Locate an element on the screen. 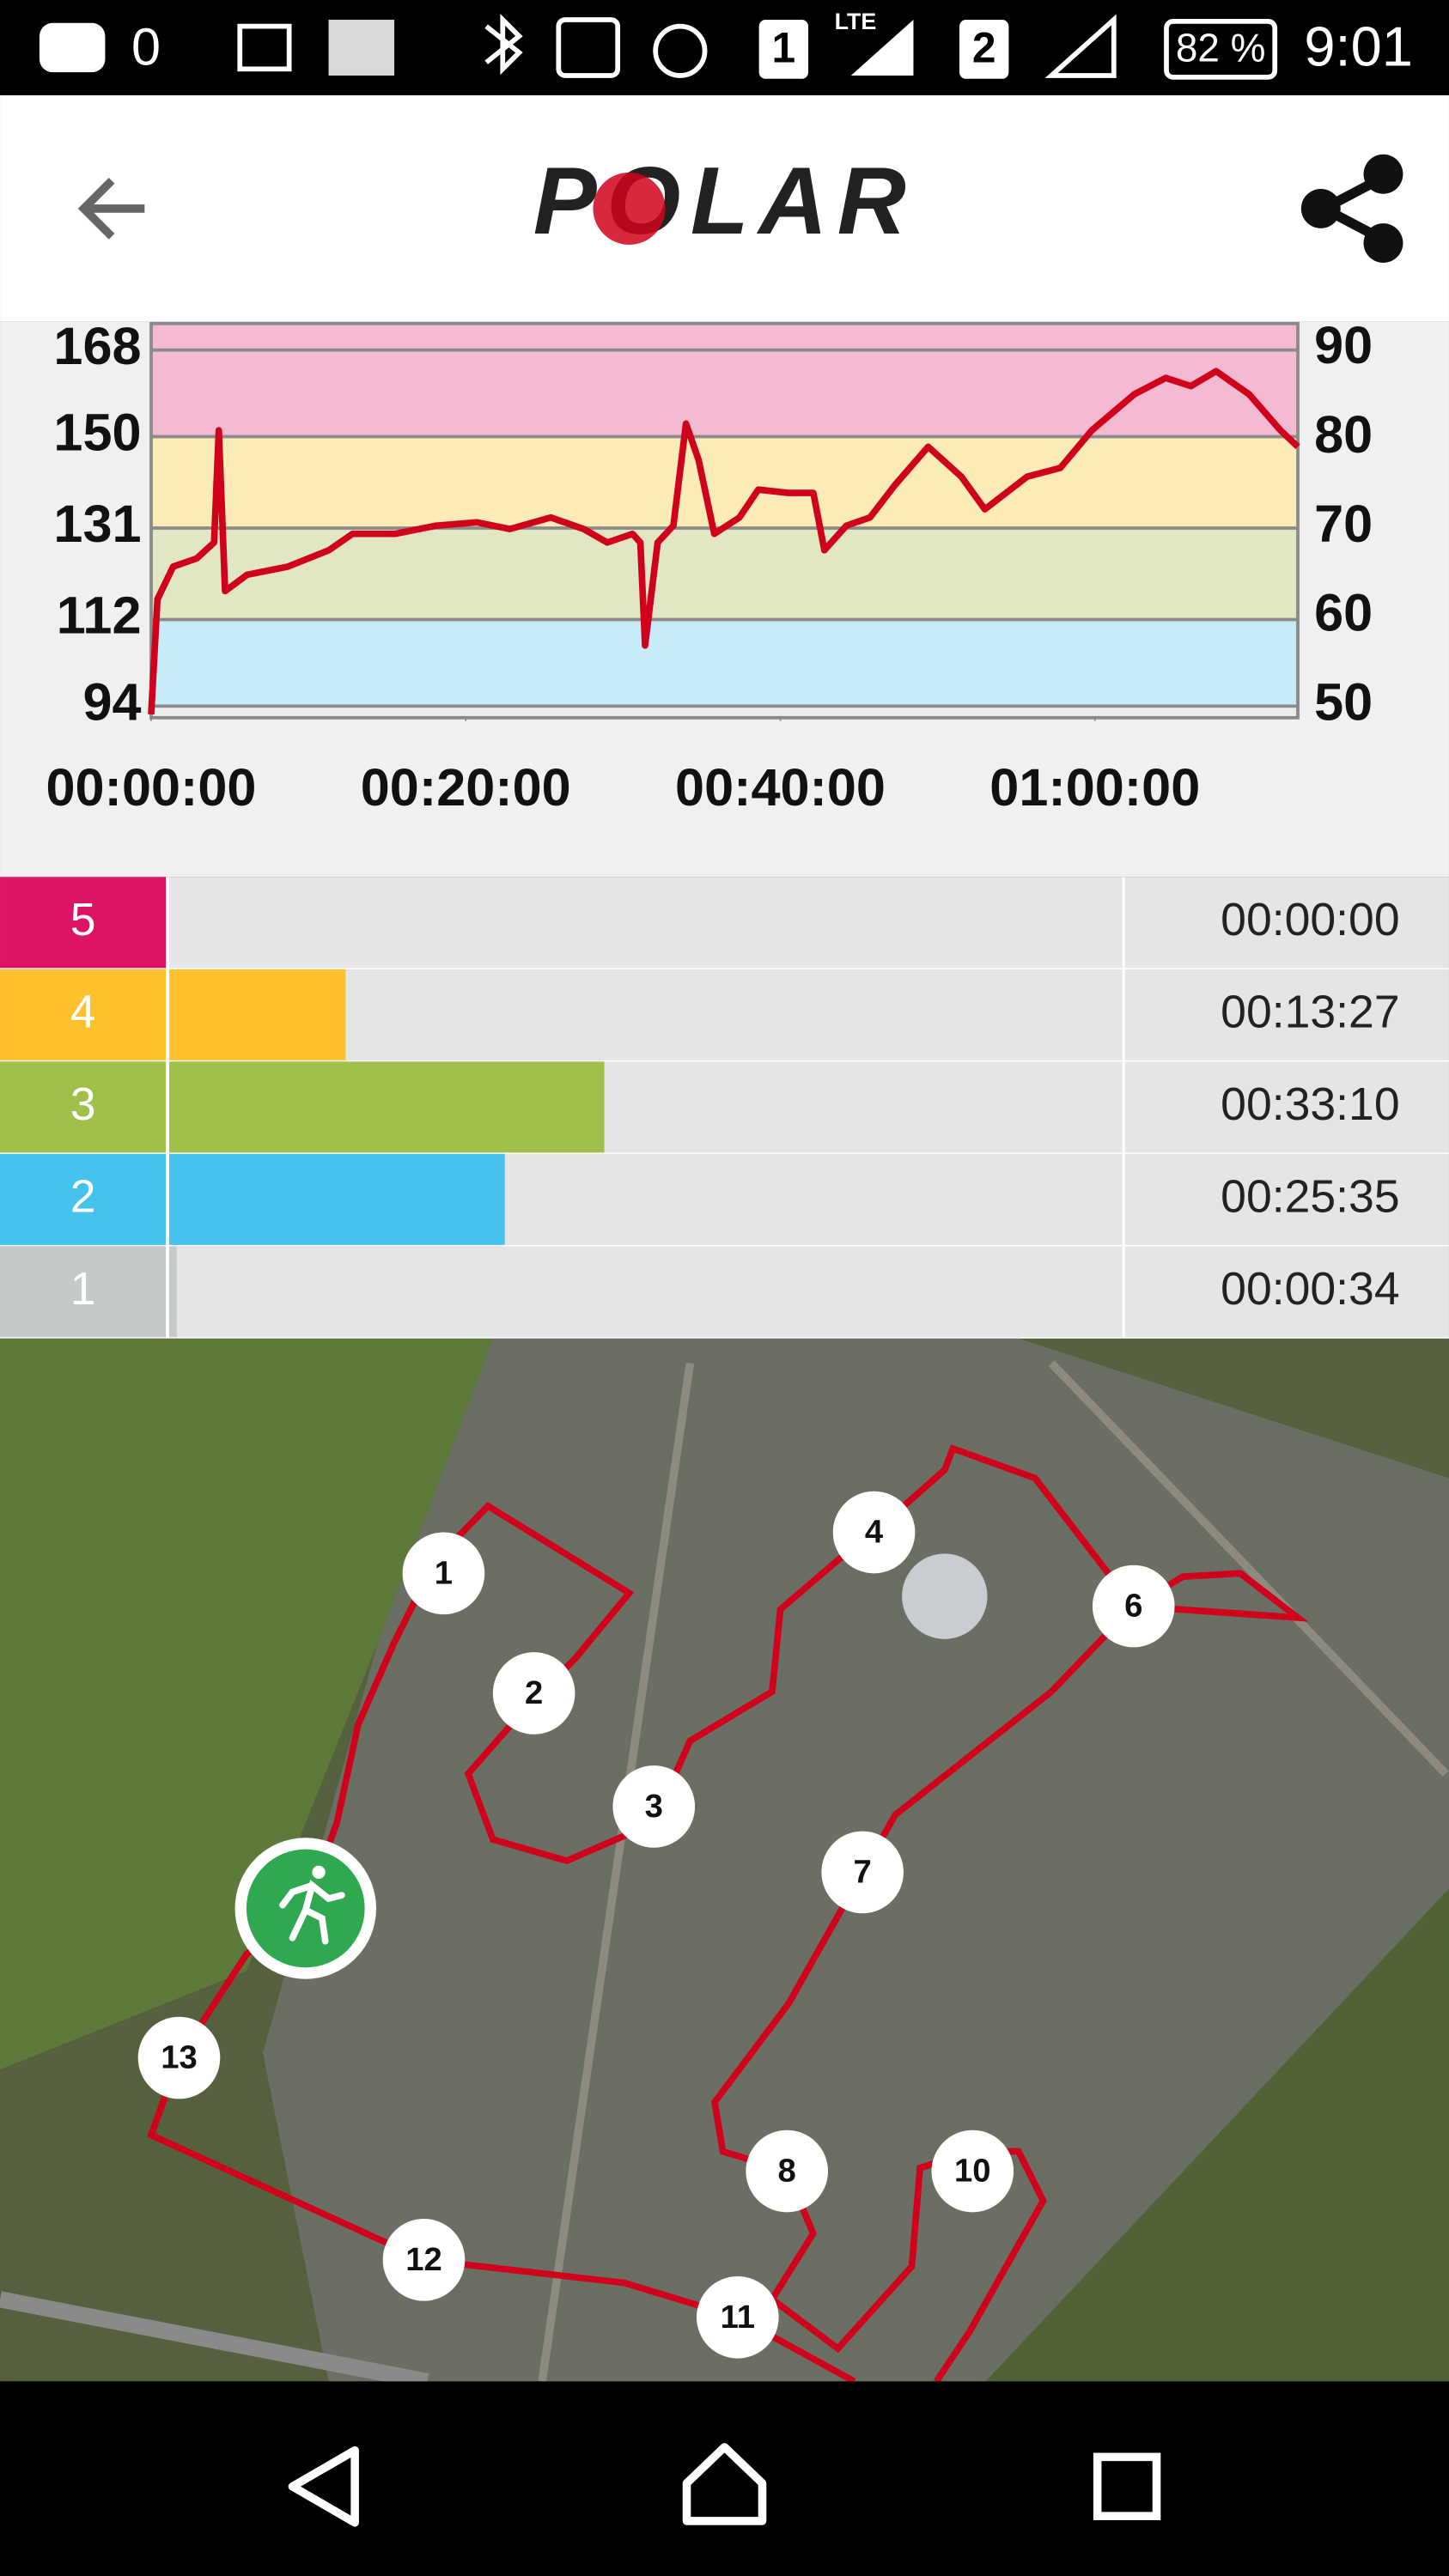 The width and height of the screenshot is (1449, 2576). sim1-label: 1 is located at coordinates (784, 47).